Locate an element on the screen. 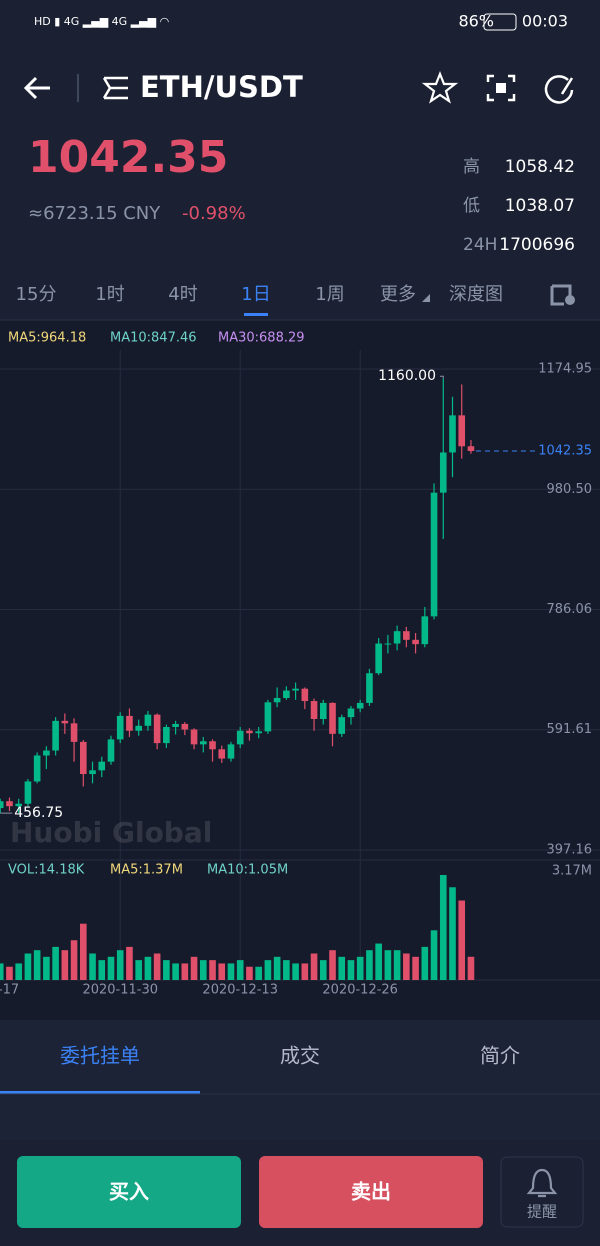 Image resolution: width=600 pixels, height=1246 pixels. x-tick-label: 11-17 is located at coordinates (9, 990).